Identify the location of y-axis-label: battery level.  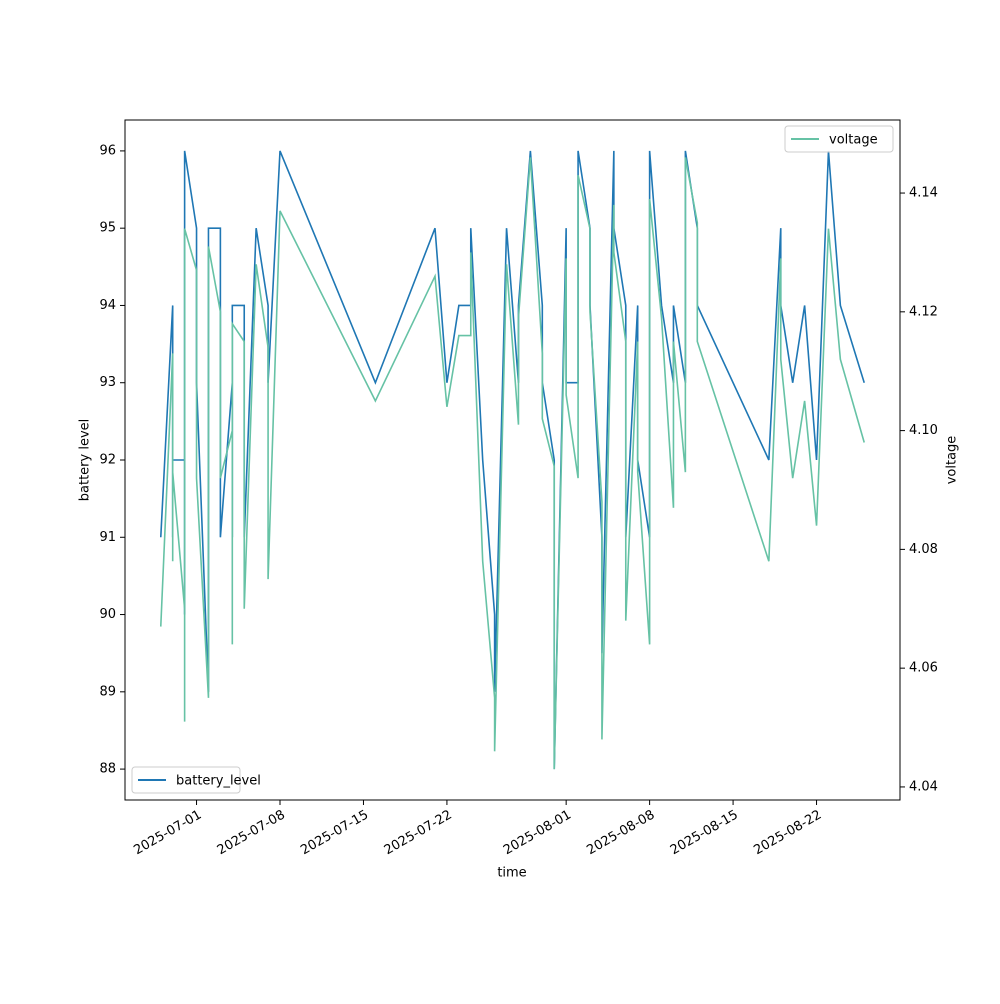
(85, 460).